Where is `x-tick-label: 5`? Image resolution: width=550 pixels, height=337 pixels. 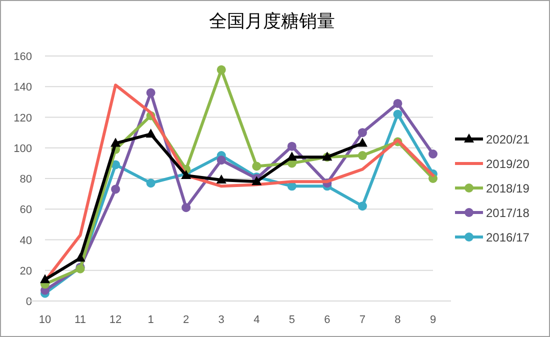 x-tick-label: 5 is located at coordinates (291, 320).